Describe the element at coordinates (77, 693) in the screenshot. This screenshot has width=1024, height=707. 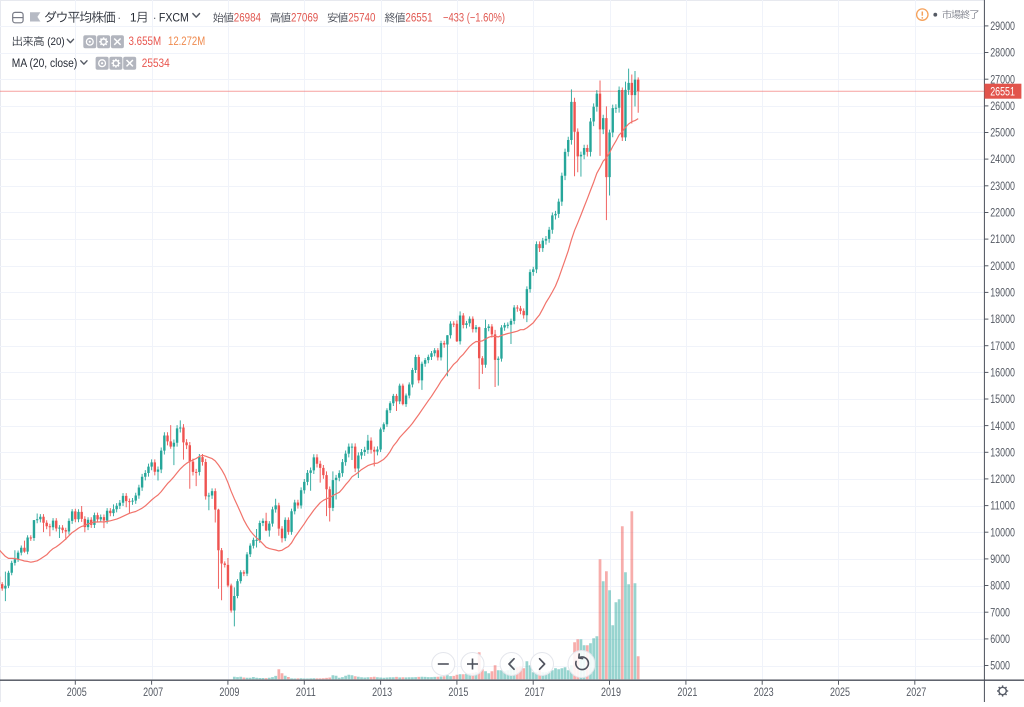
I see `svg-text: 2005` at that location.